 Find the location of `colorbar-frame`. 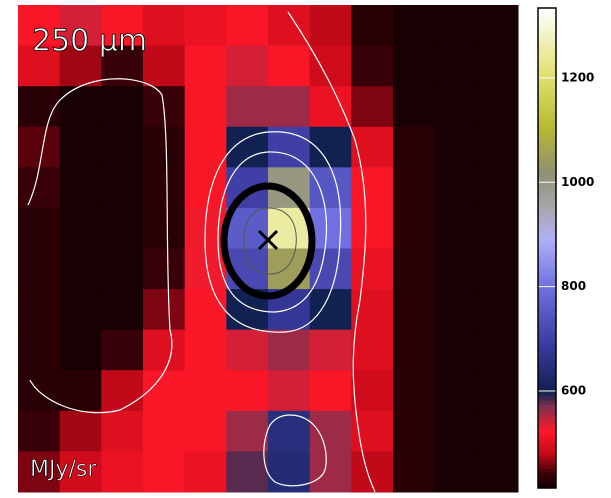

colorbar-frame is located at coordinates (547, 248).